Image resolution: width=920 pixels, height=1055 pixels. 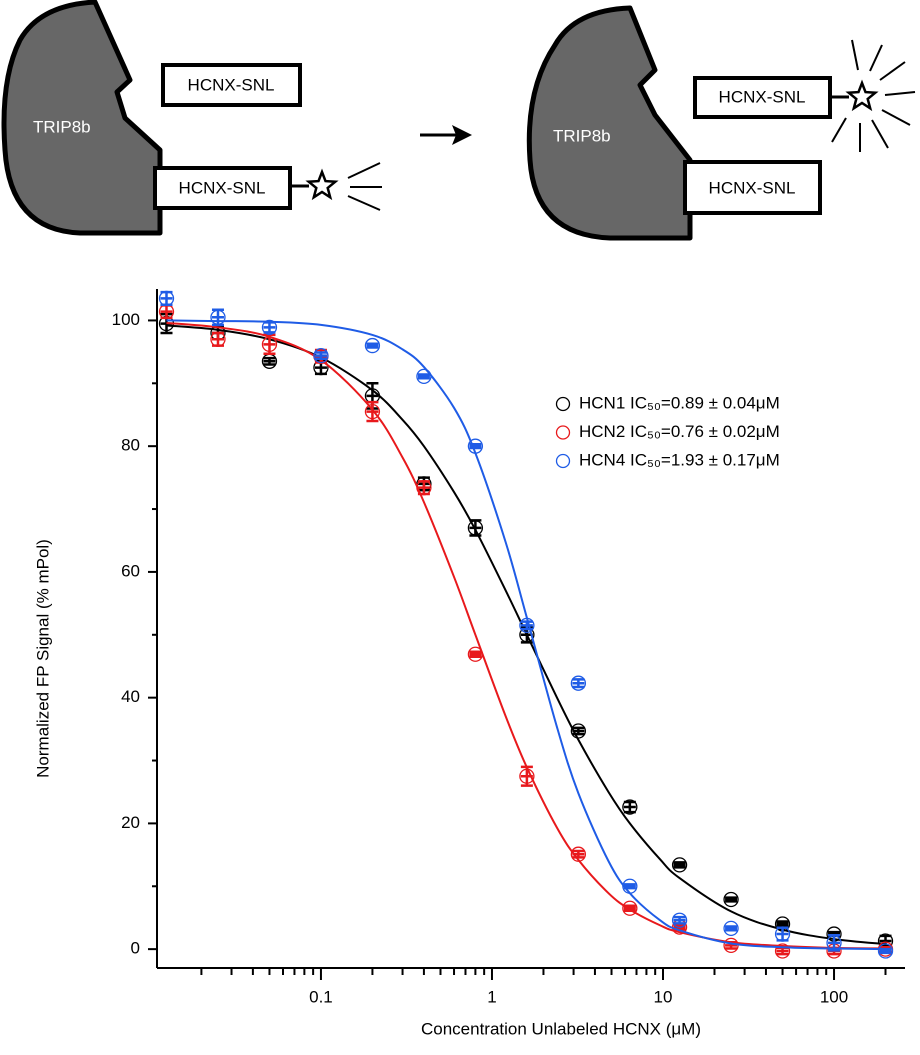 What do you see at coordinates (130, 445) in the screenshot?
I see `y-tick-label: 80` at bounding box center [130, 445].